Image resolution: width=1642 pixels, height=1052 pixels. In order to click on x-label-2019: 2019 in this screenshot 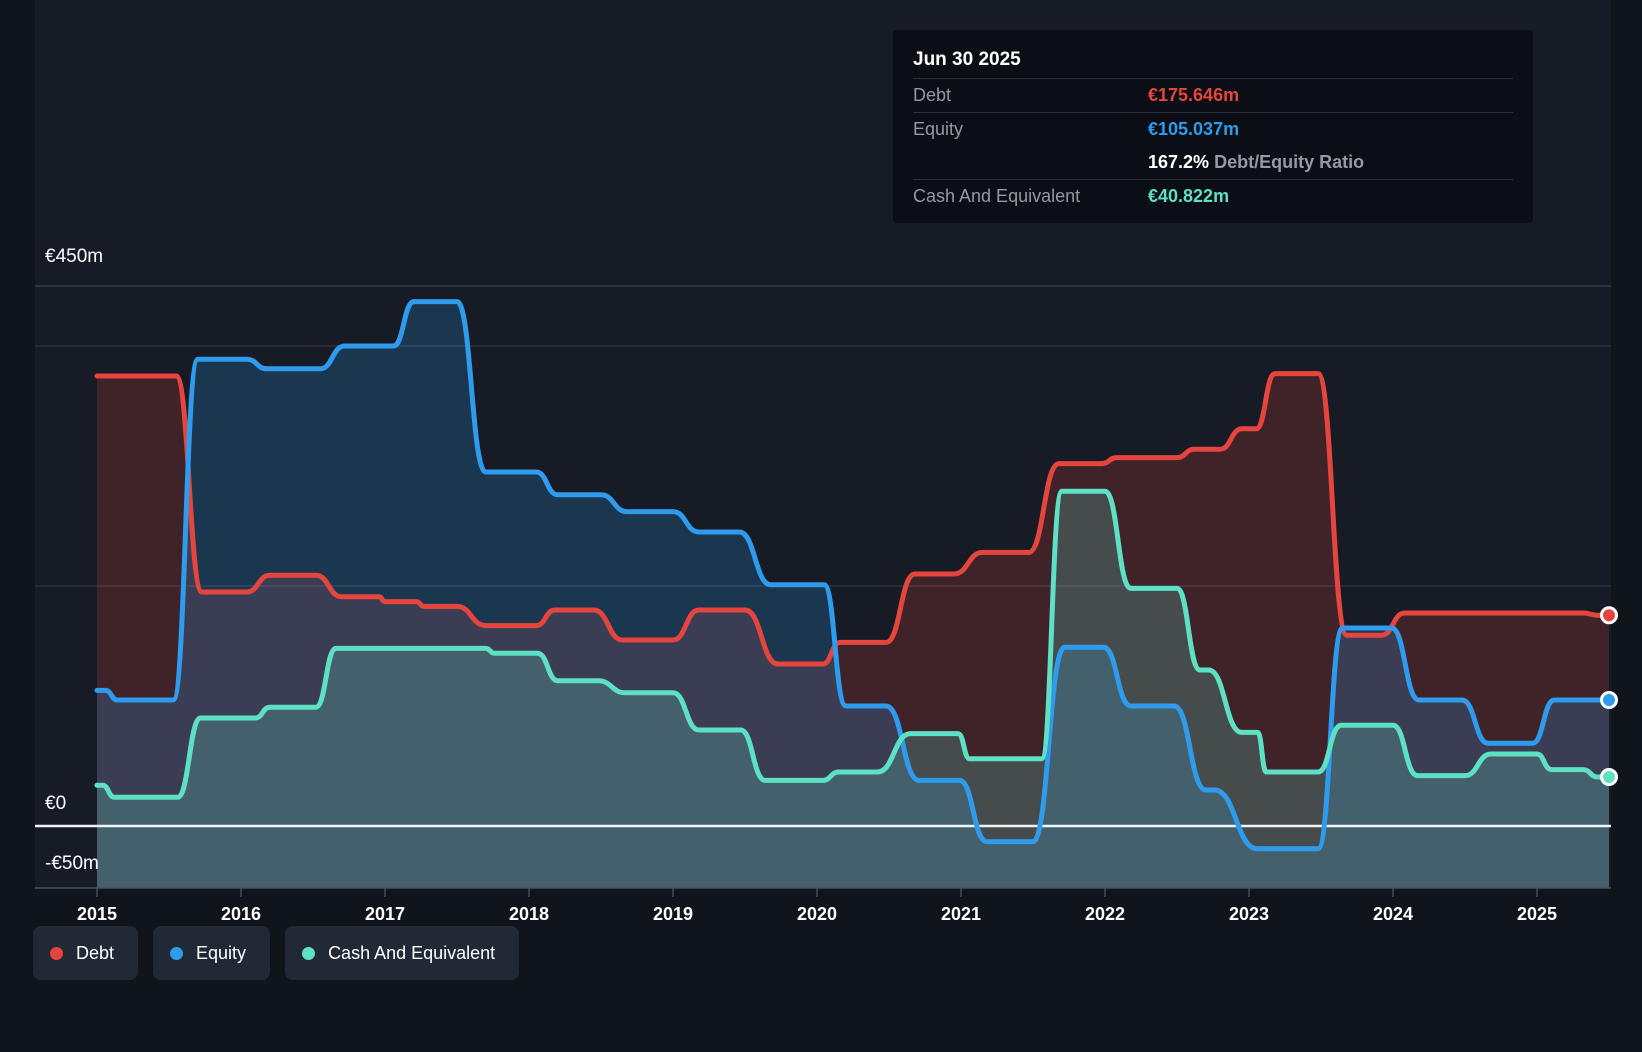, I will do `click(673, 914)`.